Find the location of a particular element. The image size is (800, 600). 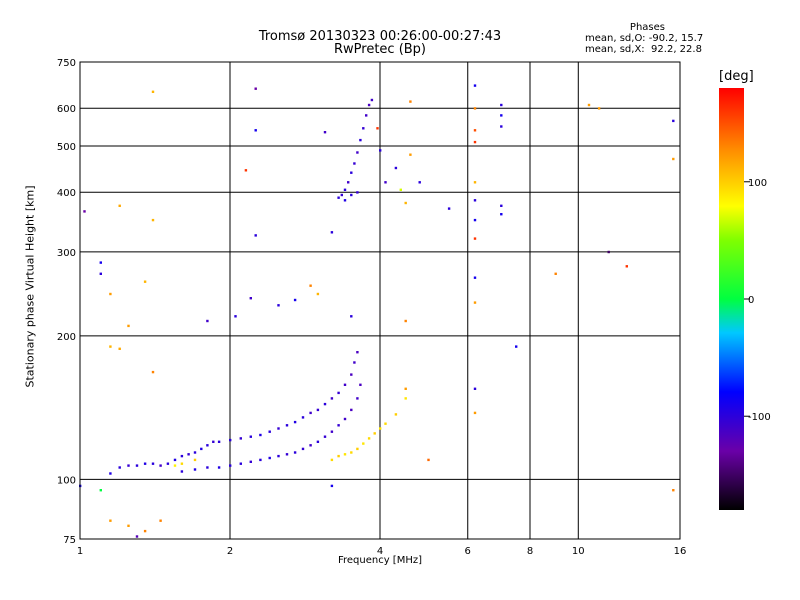

phase-stats-x: mean, sd,X: 92.2, 22.8 is located at coordinates (650, 49).